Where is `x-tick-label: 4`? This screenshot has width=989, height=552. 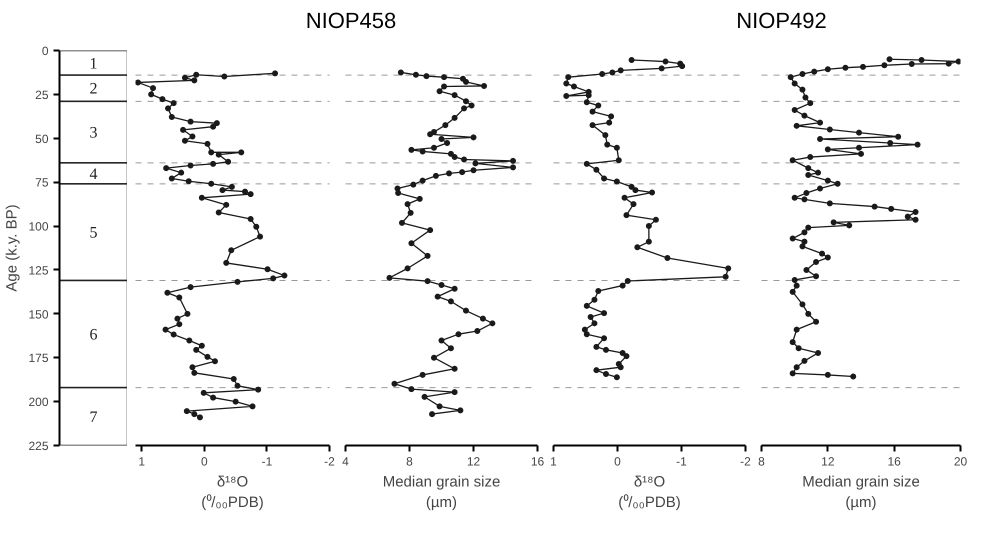 x-tick-label: 4 is located at coordinates (346, 461).